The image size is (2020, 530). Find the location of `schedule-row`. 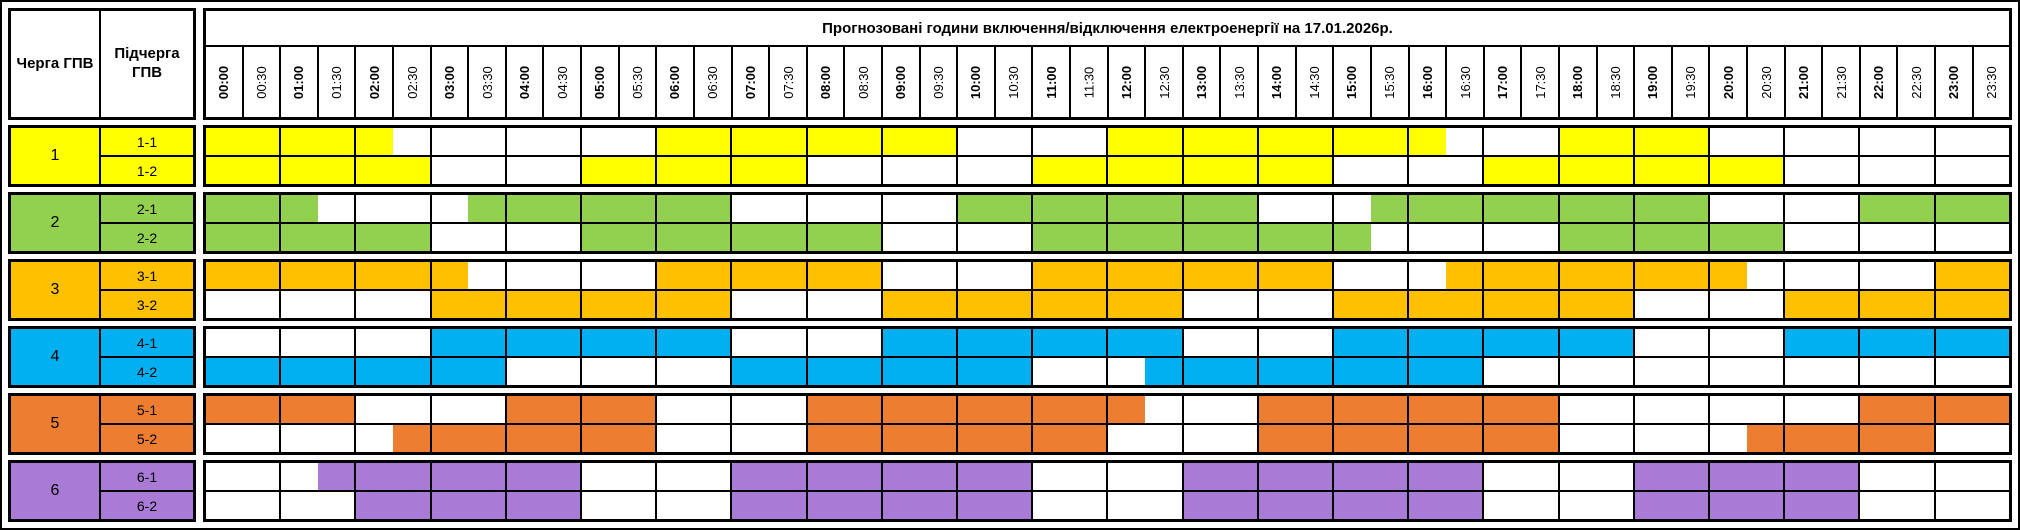

schedule-row is located at coordinates (1107, 304).